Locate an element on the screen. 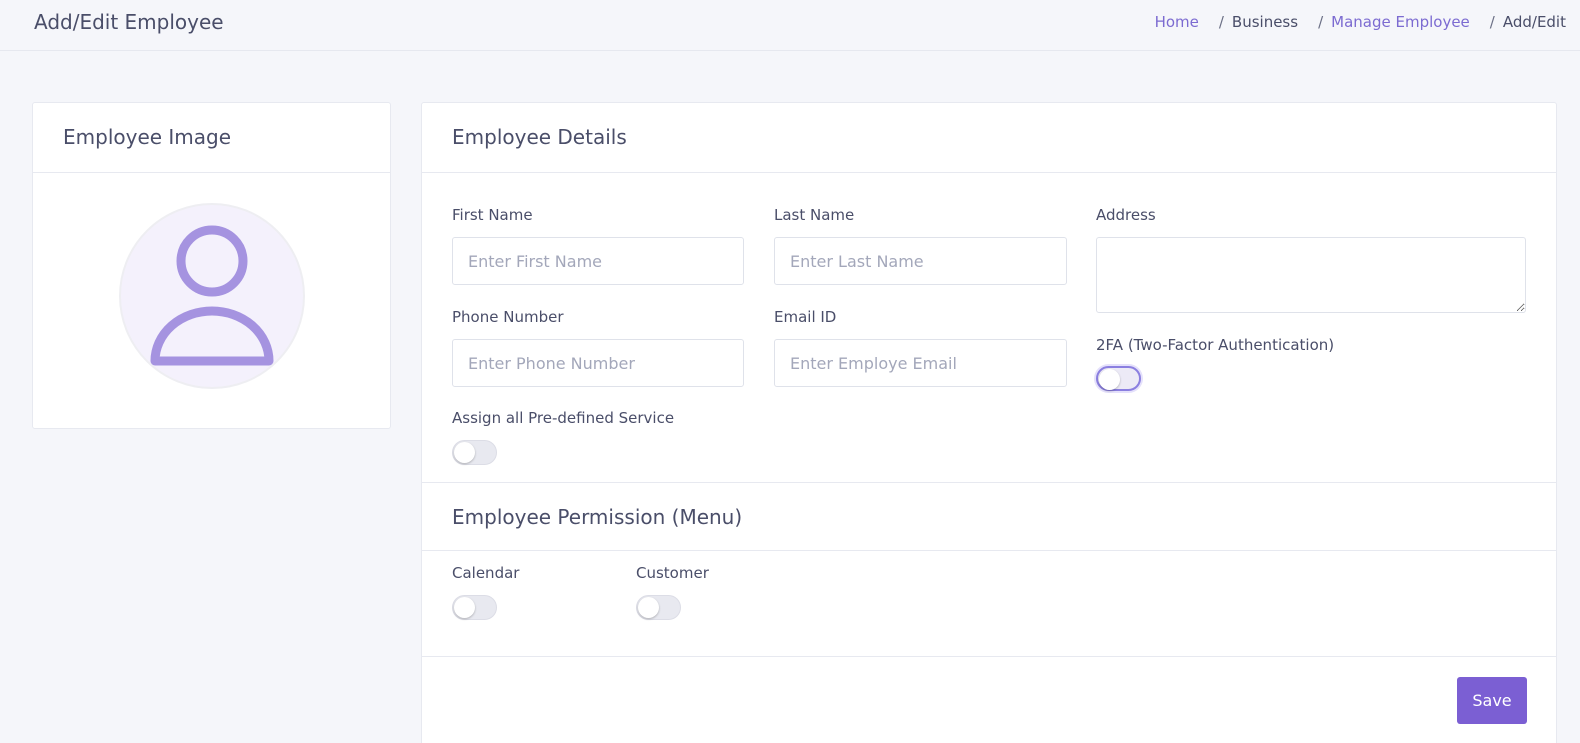  twofa-toggle is located at coordinates (1118, 378).